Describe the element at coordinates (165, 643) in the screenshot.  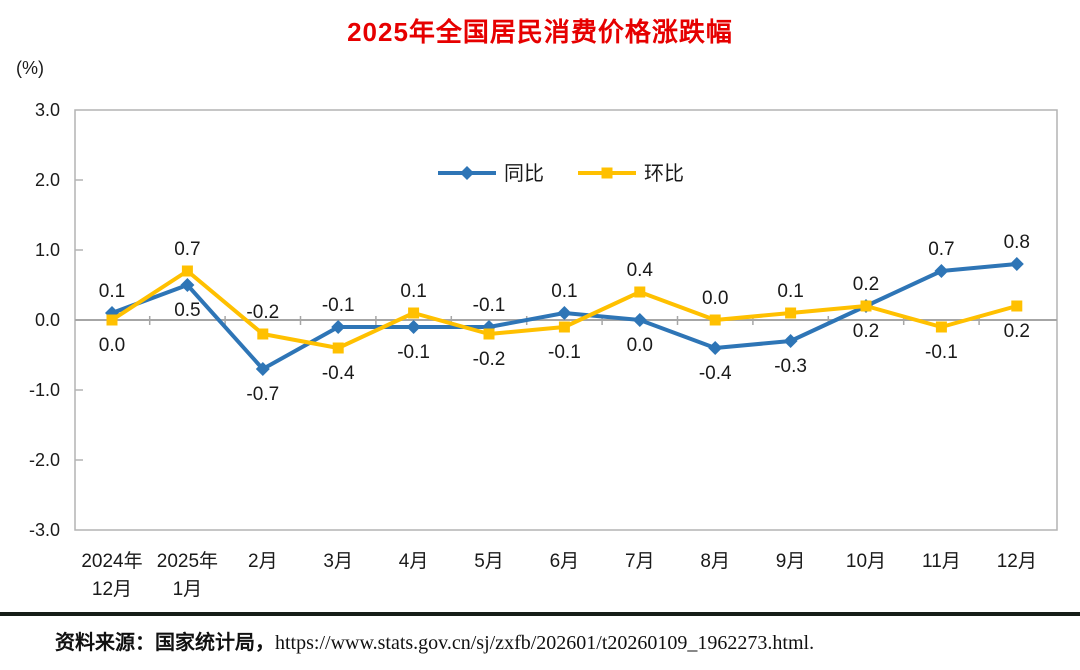
I see `source-label: 资料来源：国家统计局，` at that location.